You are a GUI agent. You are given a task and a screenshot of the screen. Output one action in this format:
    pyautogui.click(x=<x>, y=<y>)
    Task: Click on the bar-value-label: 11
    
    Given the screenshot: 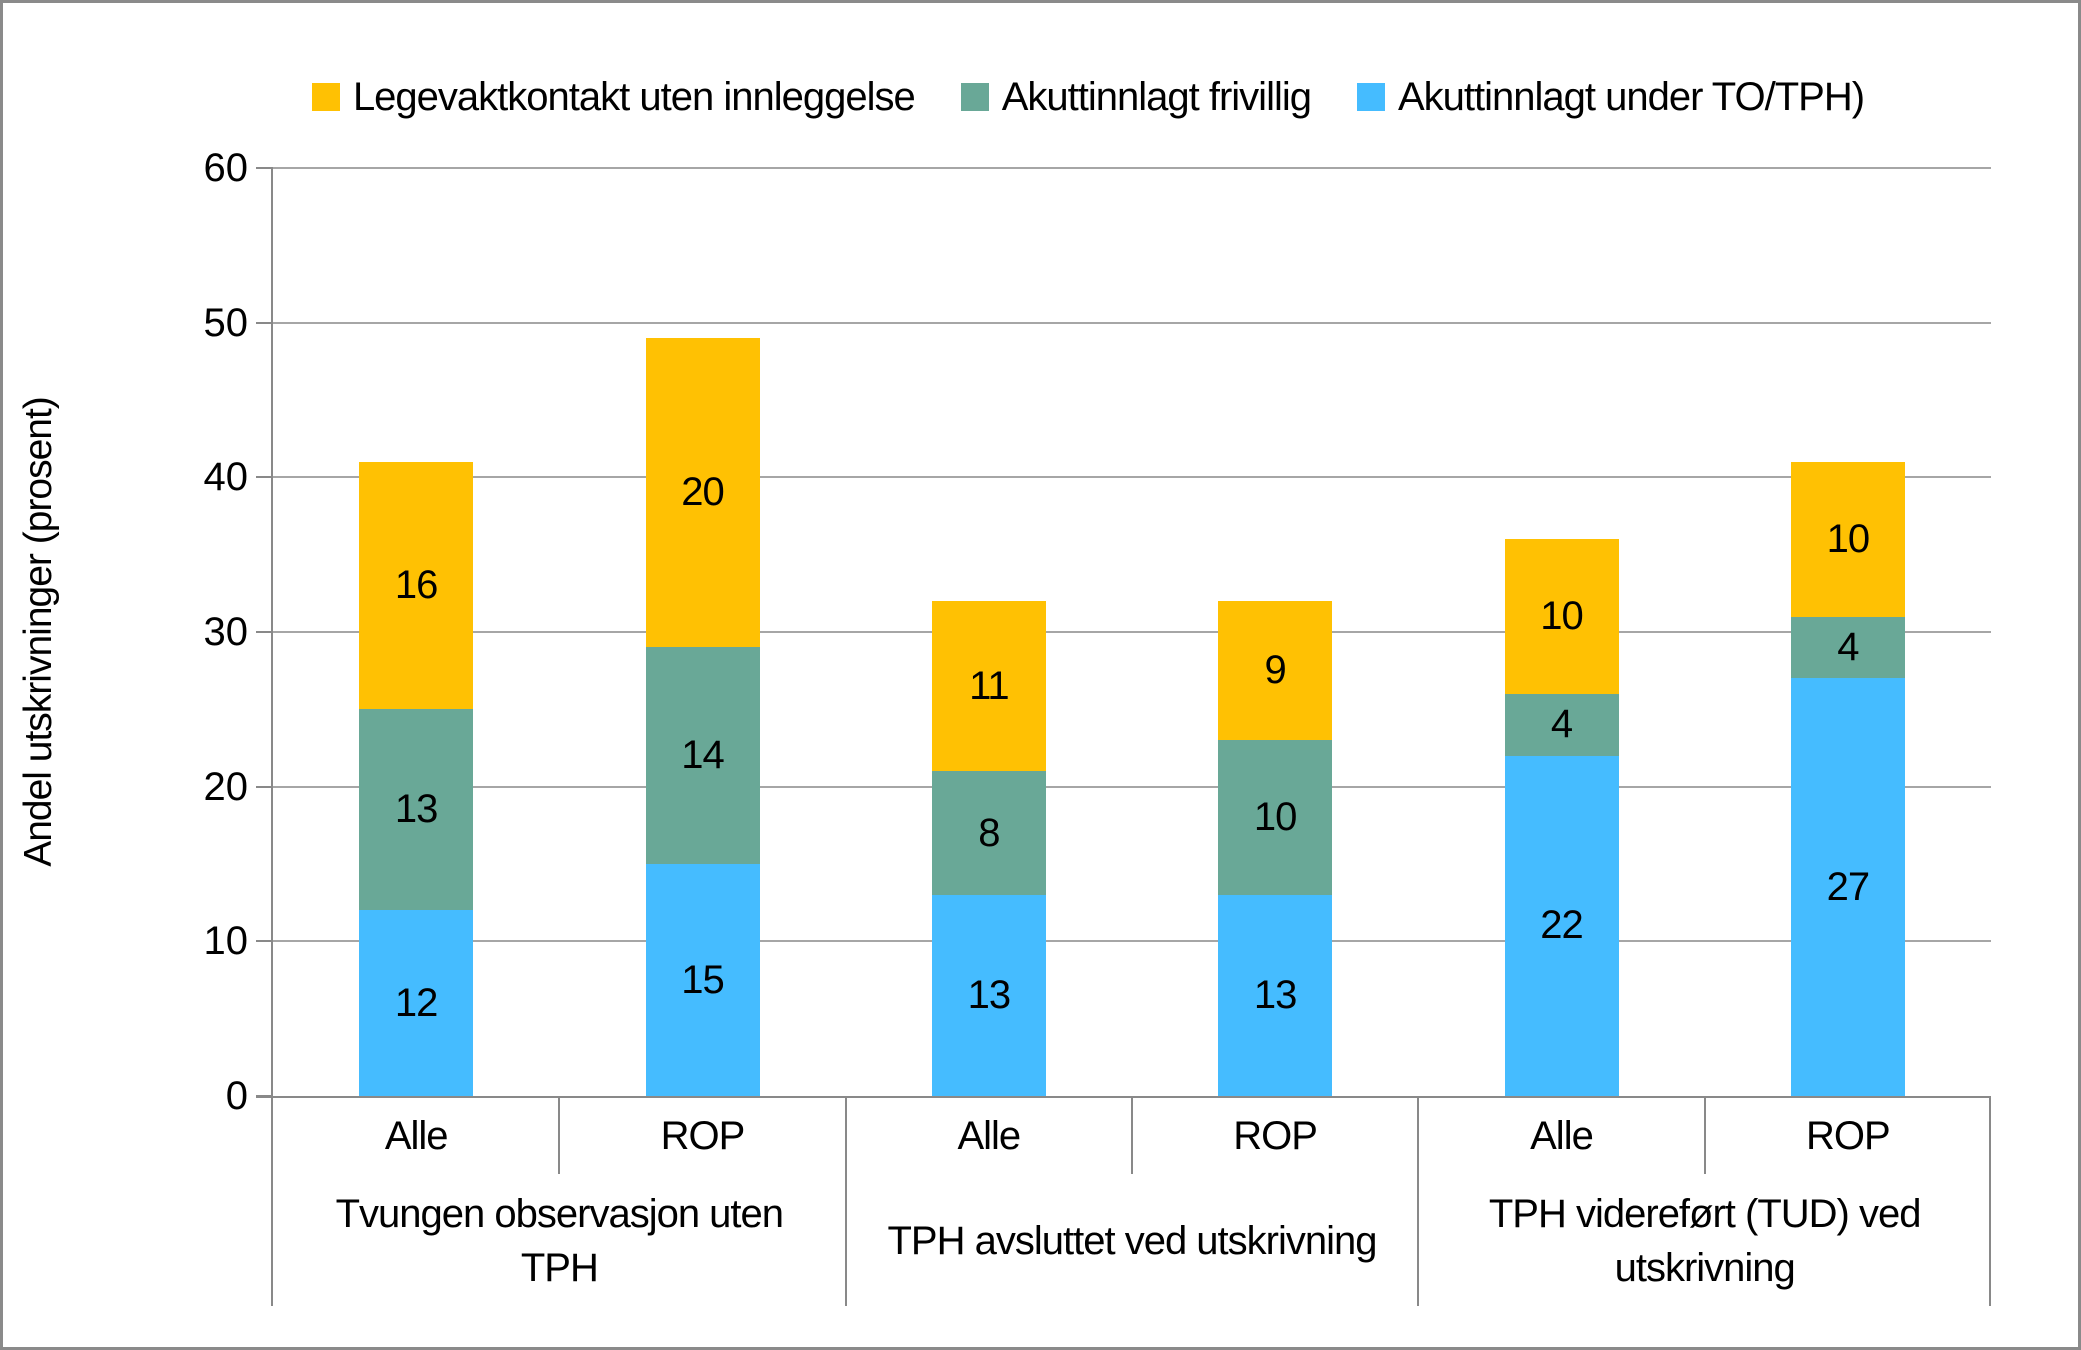 What is the action you would take?
    pyautogui.click(x=989, y=685)
    